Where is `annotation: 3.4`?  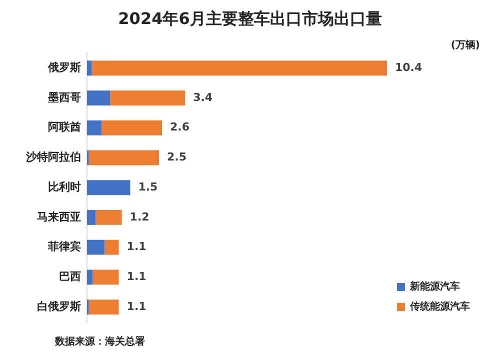
annotation: 3.4 is located at coordinates (203, 97).